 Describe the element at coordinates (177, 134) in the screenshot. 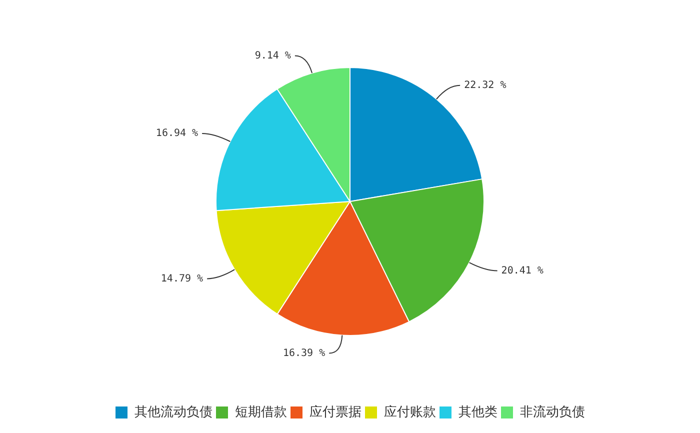

I see `data-label: 16.94 %` at that location.